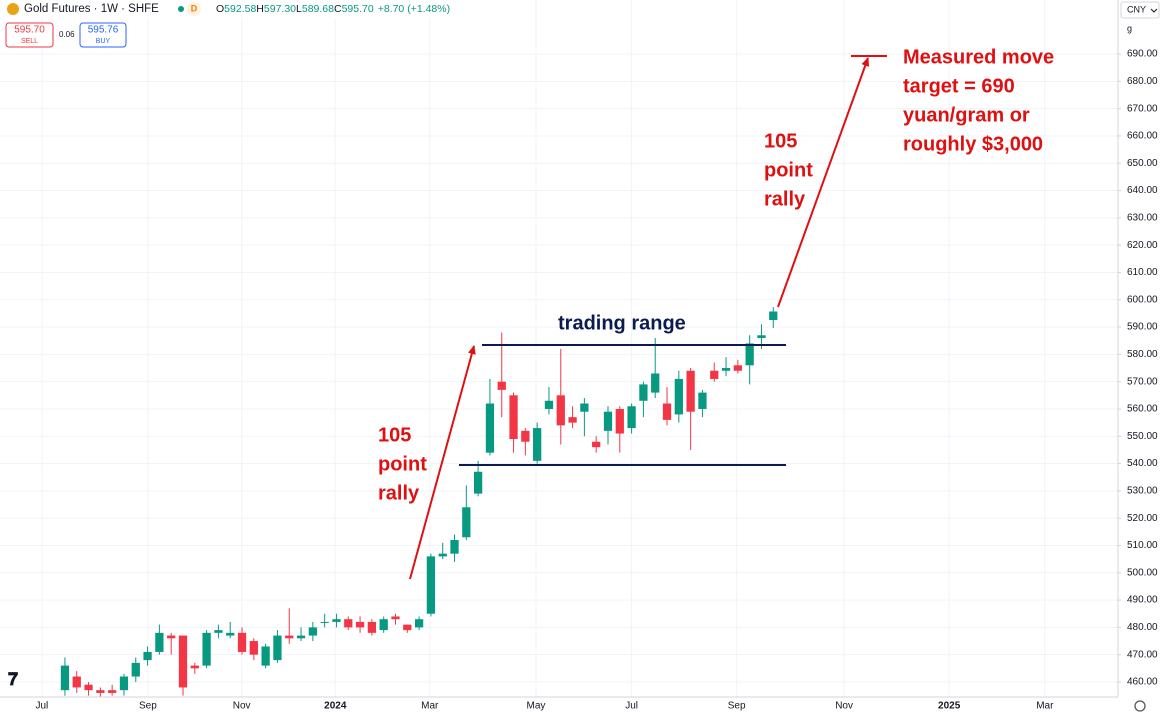 The image size is (1162, 714). I want to click on logo: 𝟕, so click(13, 679).